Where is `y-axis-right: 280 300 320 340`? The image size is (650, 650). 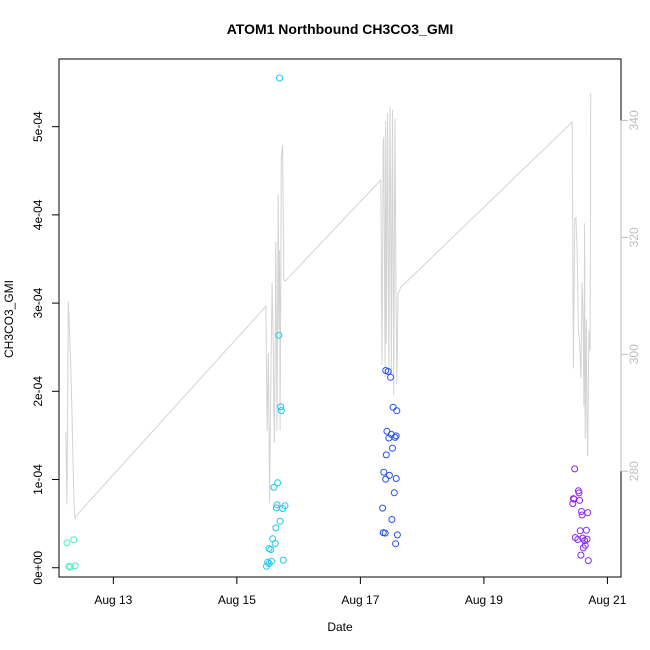
y-axis-right: 280 300 320 340 is located at coordinates (630, 295).